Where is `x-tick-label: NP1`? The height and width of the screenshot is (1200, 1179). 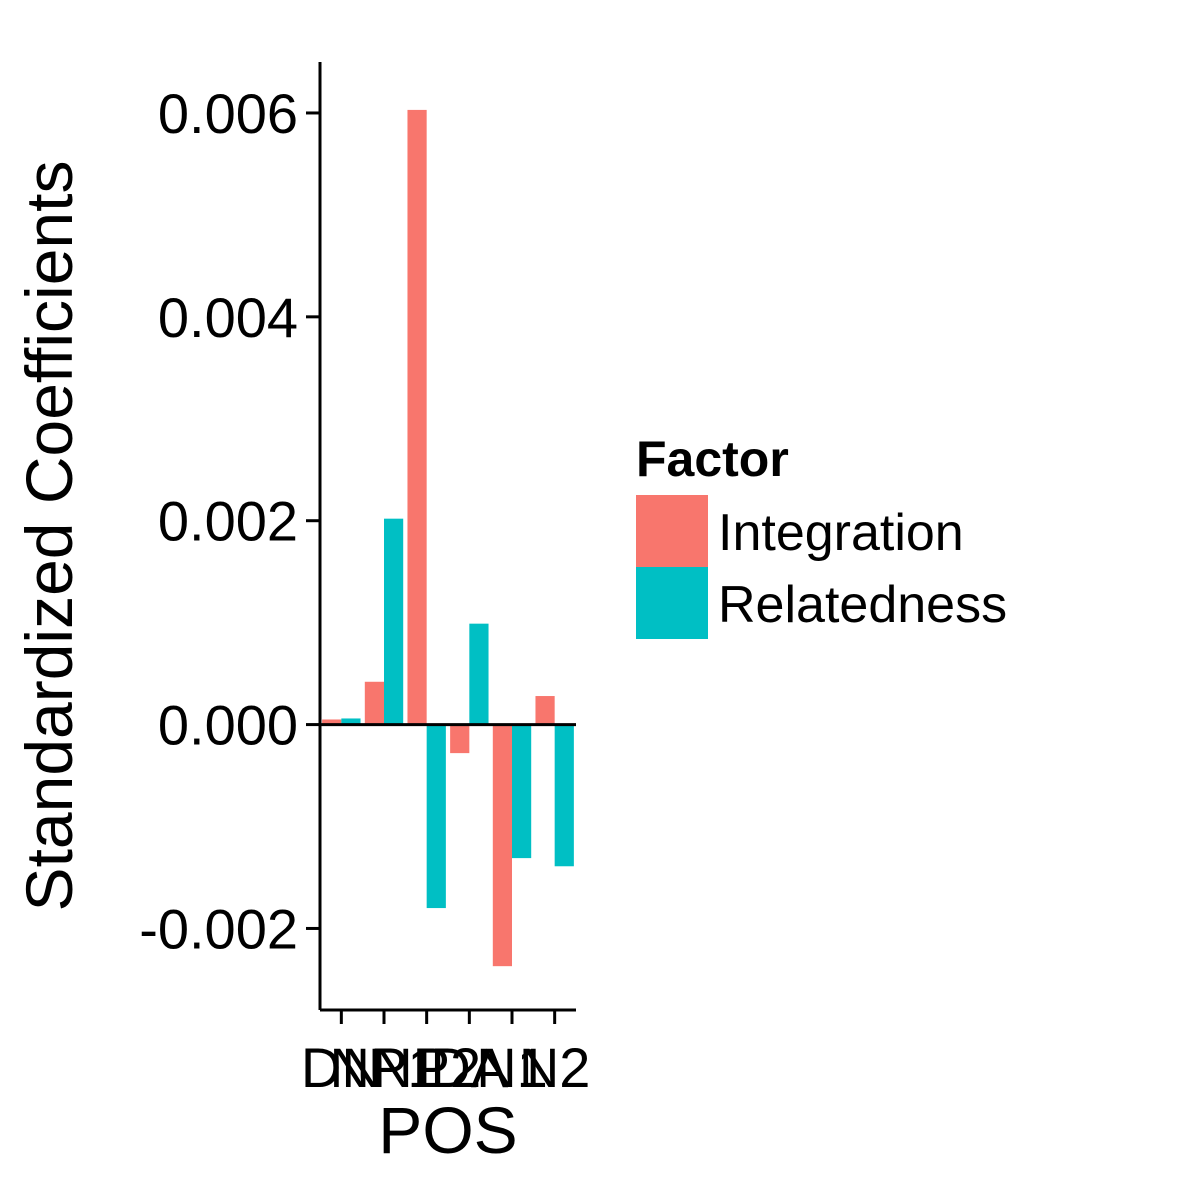
x-tick-label: NP1 is located at coordinates (384, 1067).